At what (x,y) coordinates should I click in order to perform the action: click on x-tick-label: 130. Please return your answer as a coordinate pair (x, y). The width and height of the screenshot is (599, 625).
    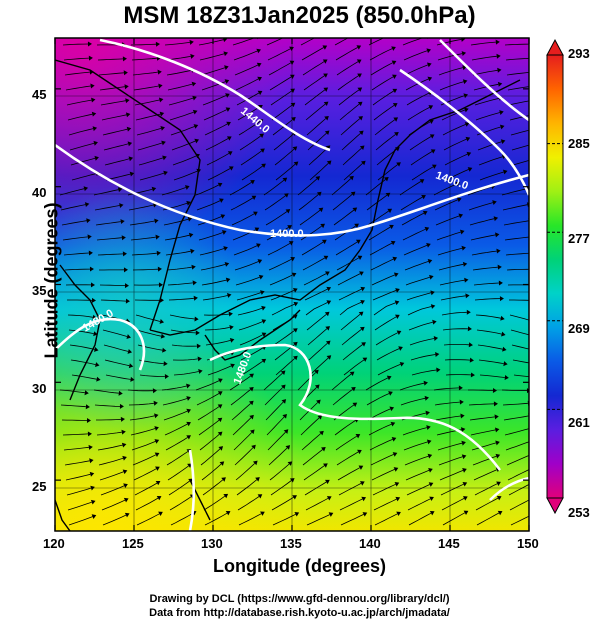
    Looking at the image, I should click on (212, 543).